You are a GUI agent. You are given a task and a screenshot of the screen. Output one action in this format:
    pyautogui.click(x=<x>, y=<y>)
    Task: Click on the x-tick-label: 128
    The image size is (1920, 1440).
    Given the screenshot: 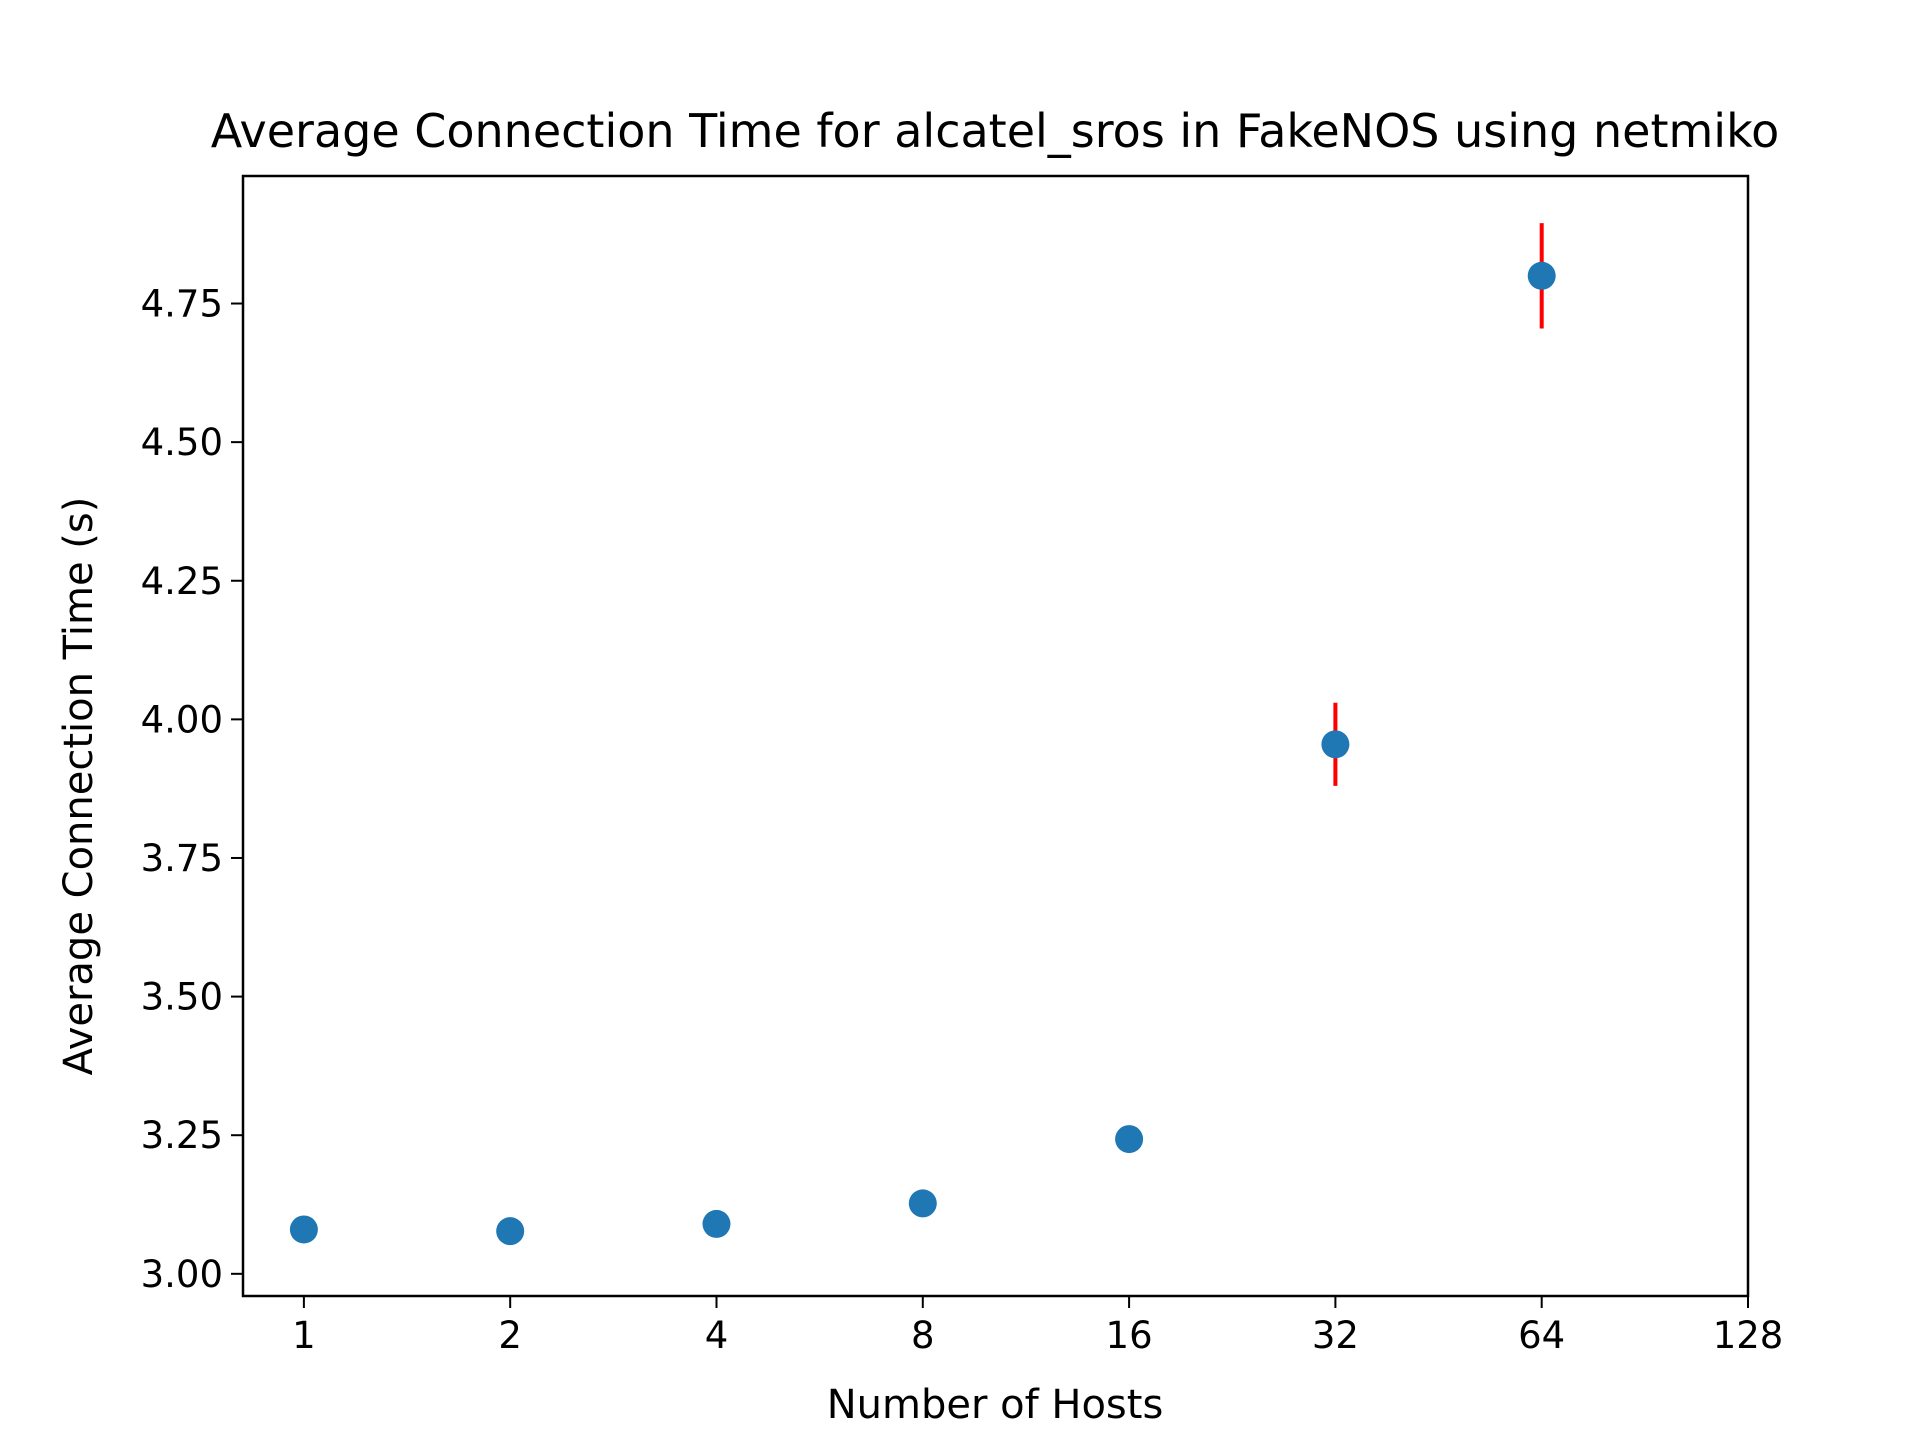 What is the action you would take?
    pyautogui.click(x=1748, y=1335)
    